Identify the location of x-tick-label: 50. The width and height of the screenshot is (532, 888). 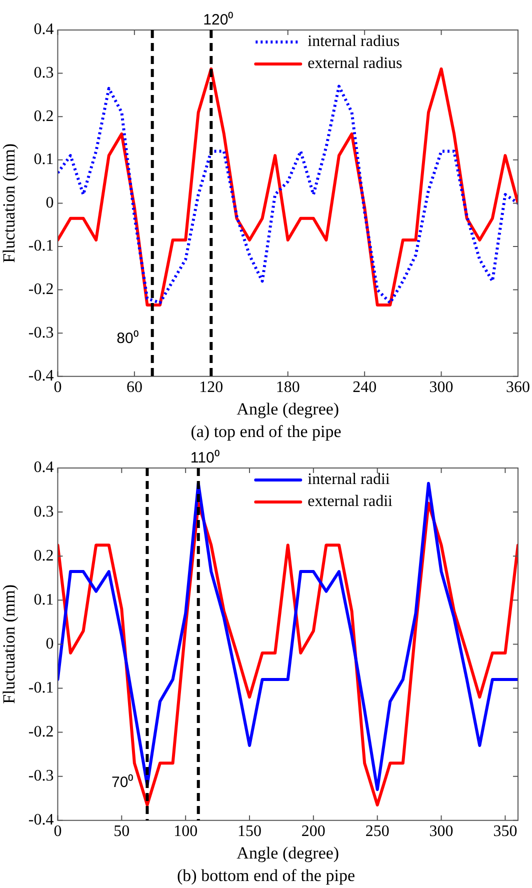
(122, 831).